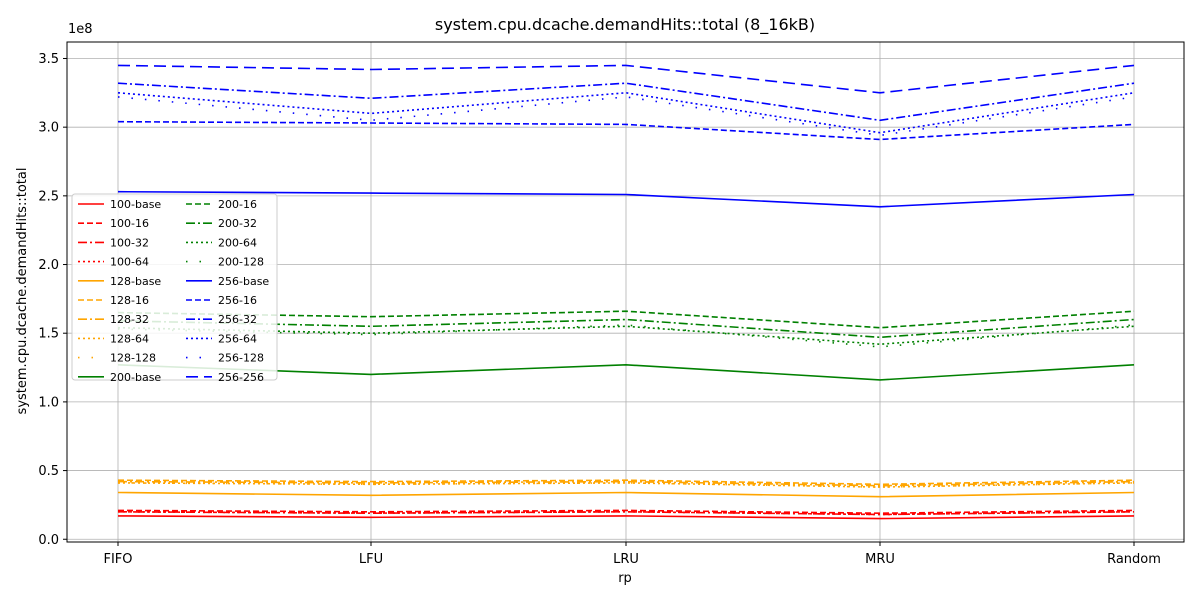 The width and height of the screenshot is (1200, 604). What do you see at coordinates (48, 128) in the screenshot?
I see `y-tick-label: 3.0` at bounding box center [48, 128].